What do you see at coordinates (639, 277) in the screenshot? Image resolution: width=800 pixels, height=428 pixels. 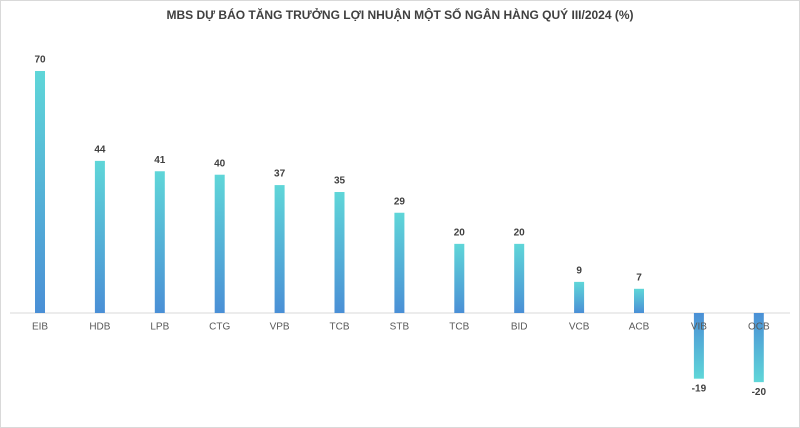 I see `value-label: 7` at bounding box center [639, 277].